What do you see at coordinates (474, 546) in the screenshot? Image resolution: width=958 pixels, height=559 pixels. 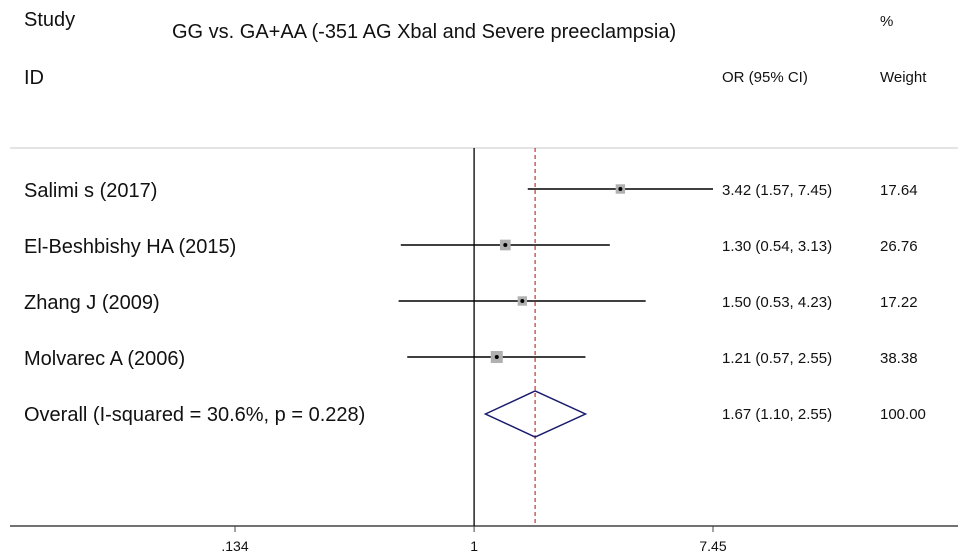 I see `x-tick-label: 1` at bounding box center [474, 546].